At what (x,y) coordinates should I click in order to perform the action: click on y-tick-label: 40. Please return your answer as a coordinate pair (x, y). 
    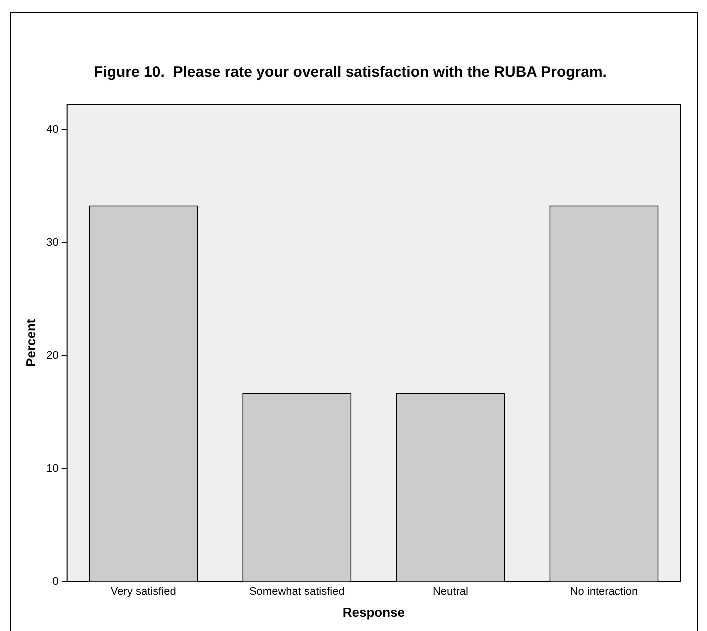
    Looking at the image, I should click on (52, 130).